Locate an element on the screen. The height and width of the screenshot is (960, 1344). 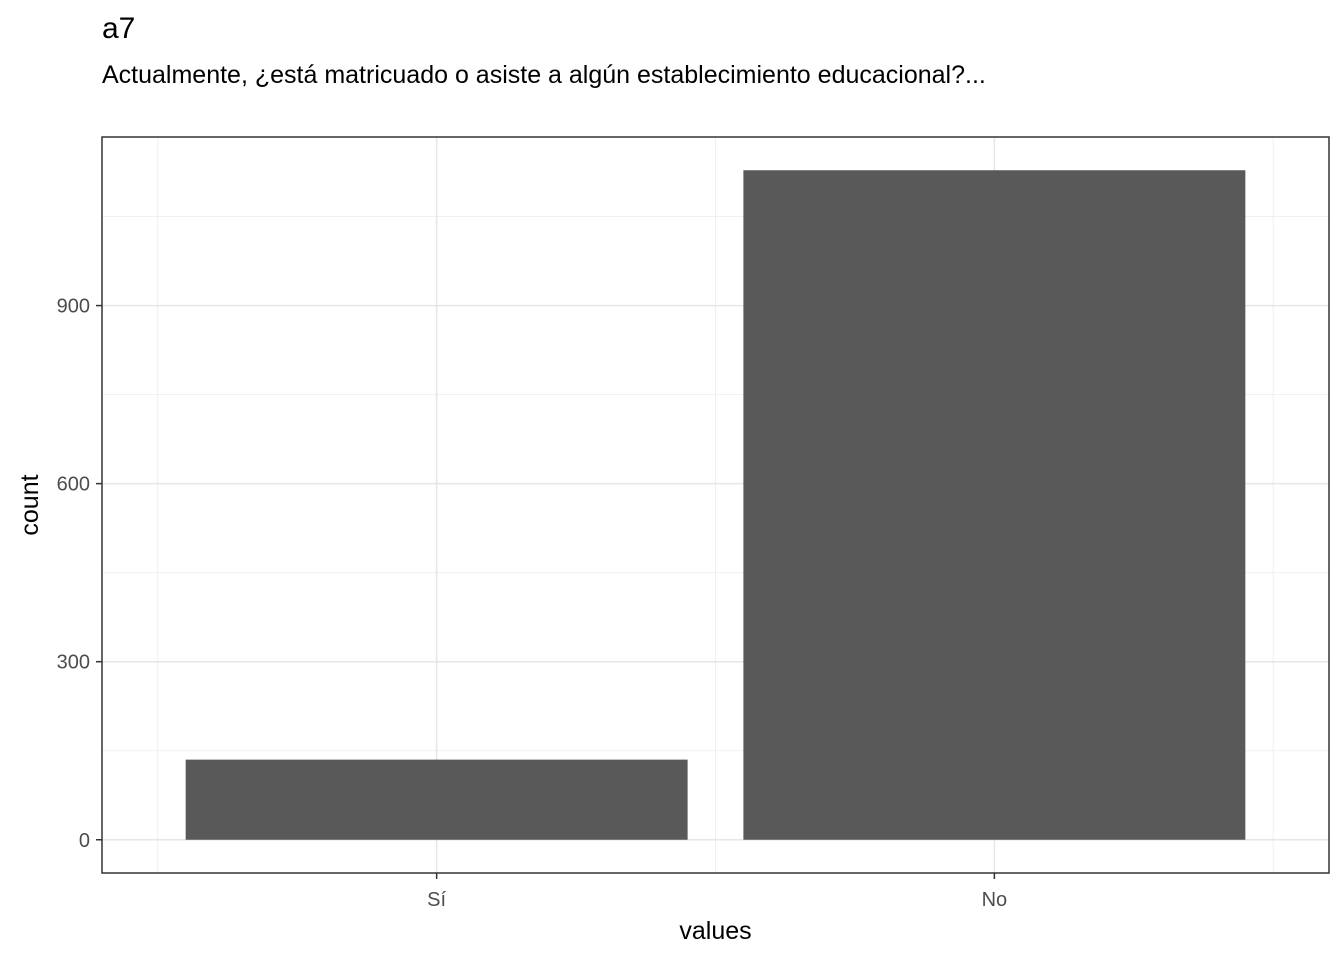
y-tick-label: 300 is located at coordinates (73, 663).